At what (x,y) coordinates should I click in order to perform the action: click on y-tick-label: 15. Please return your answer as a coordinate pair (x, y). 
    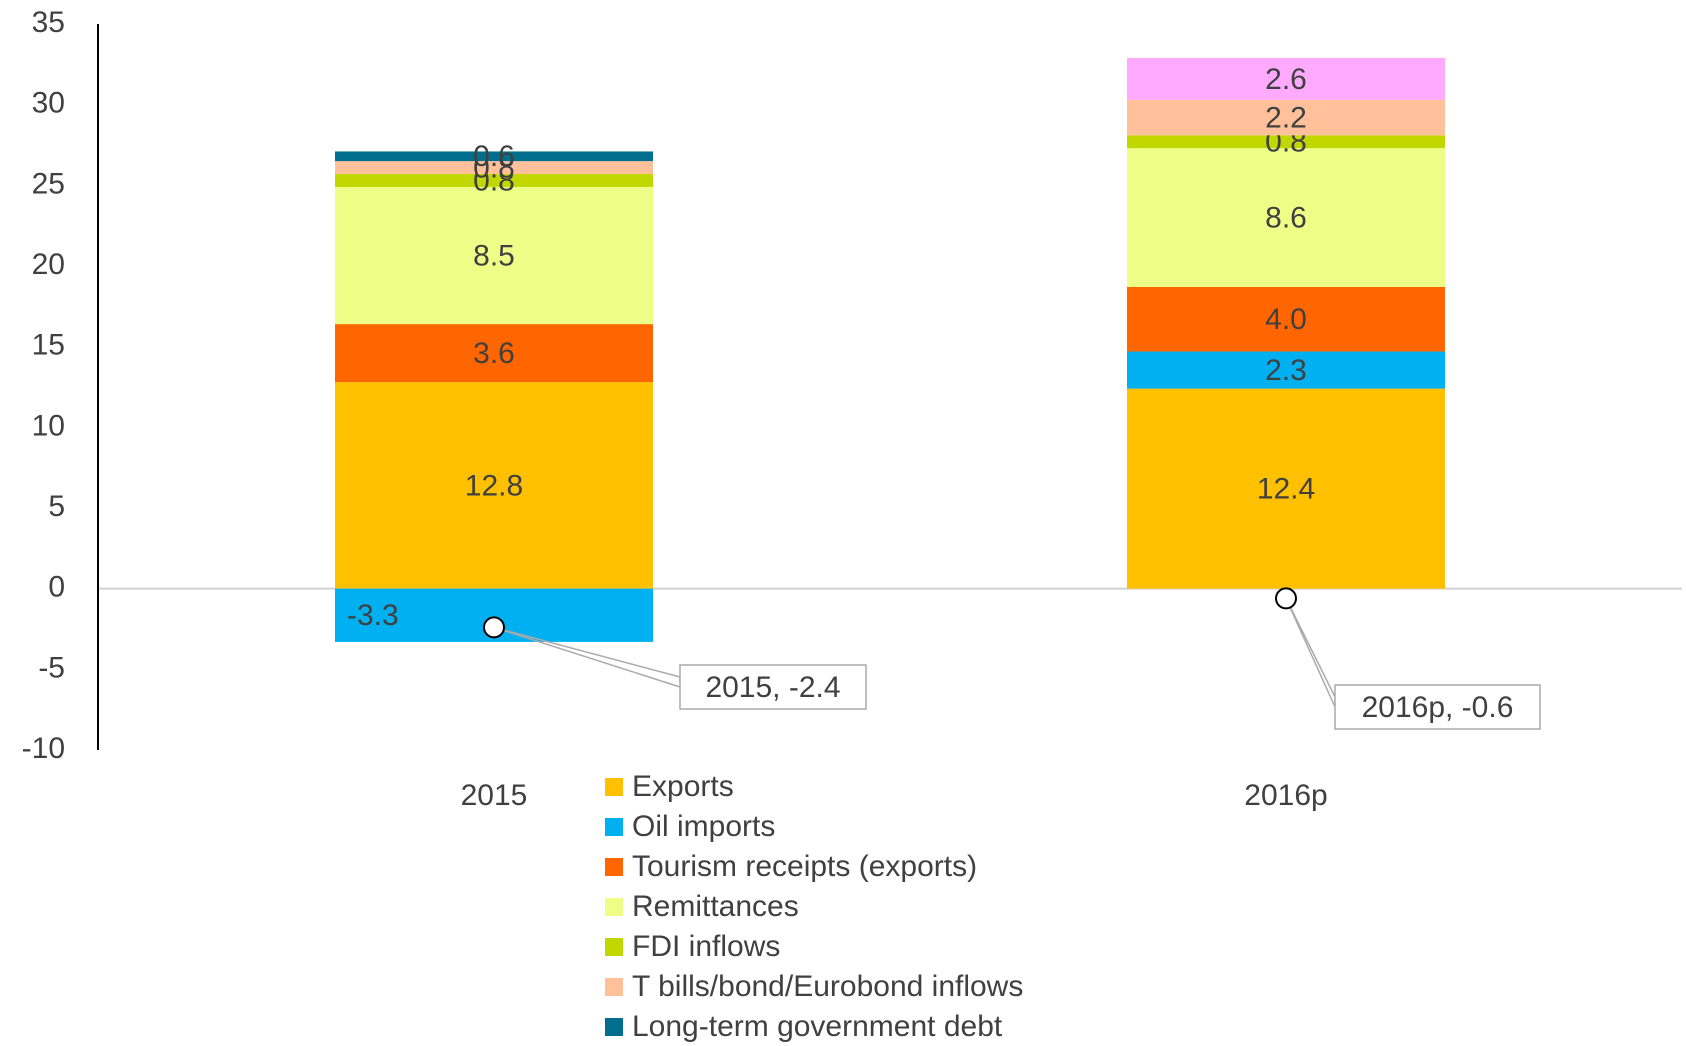
    Looking at the image, I should click on (48, 345).